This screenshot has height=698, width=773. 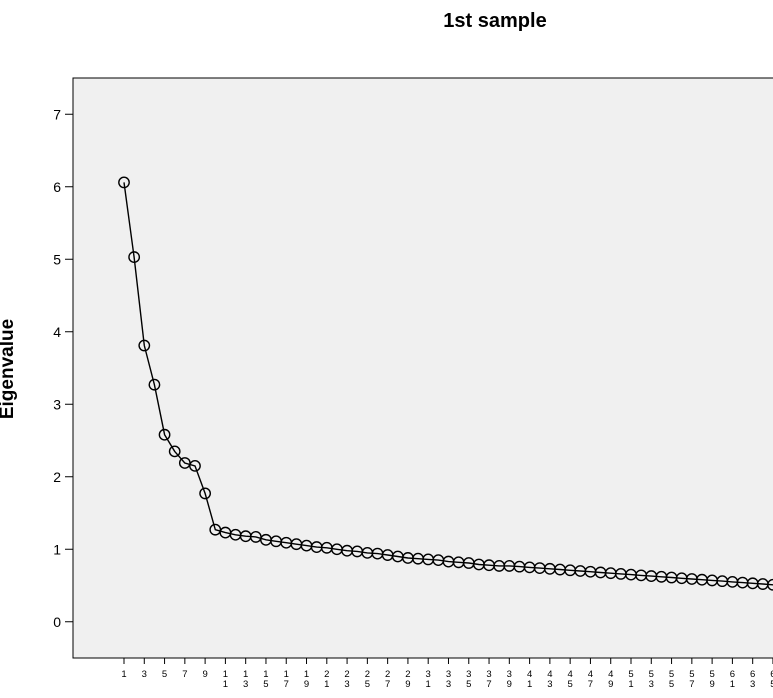 I want to click on x-tick-label: 7, so click(x=184, y=674).